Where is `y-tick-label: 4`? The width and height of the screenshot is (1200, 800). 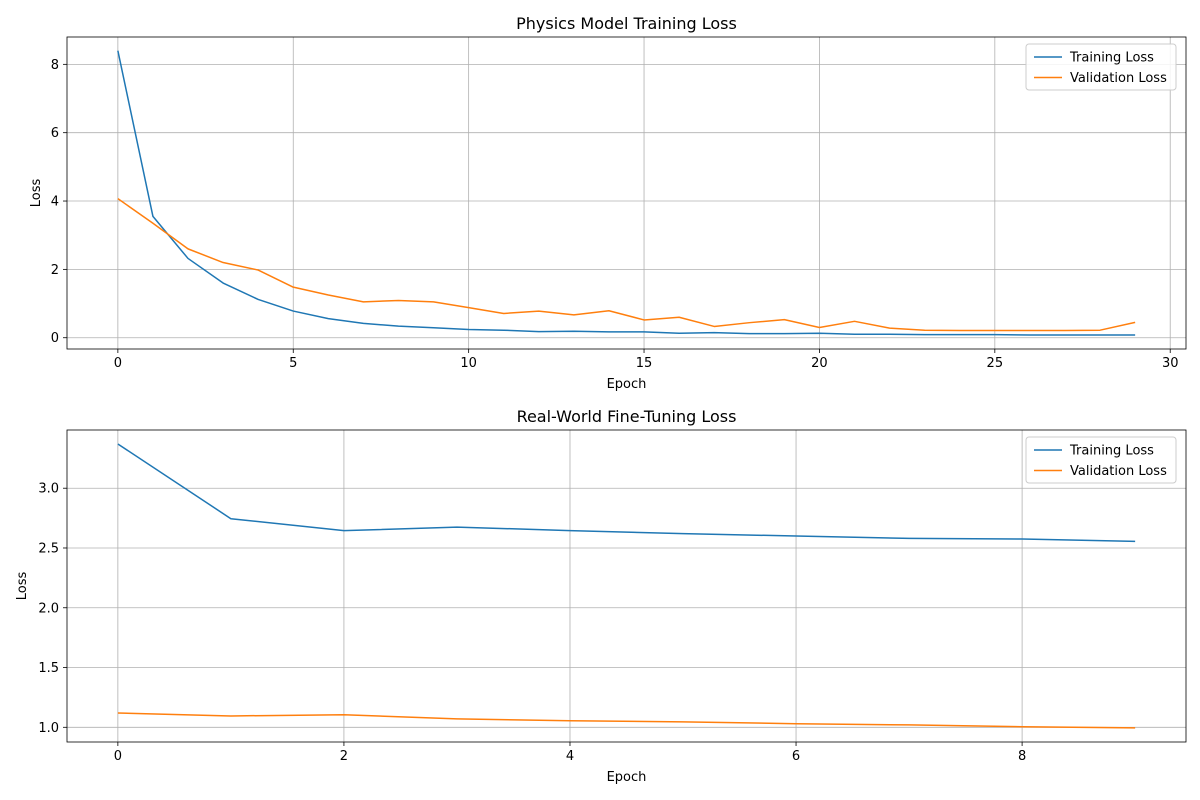
y-tick-label: 4 is located at coordinates (55, 202).